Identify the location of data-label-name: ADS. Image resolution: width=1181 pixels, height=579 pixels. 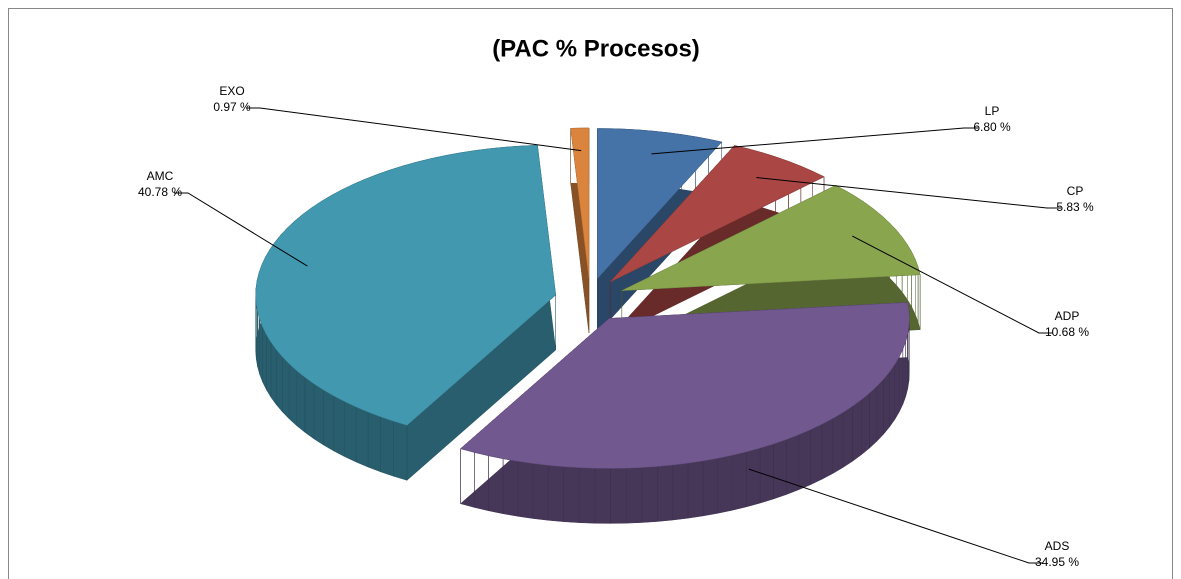
(1057, 546).